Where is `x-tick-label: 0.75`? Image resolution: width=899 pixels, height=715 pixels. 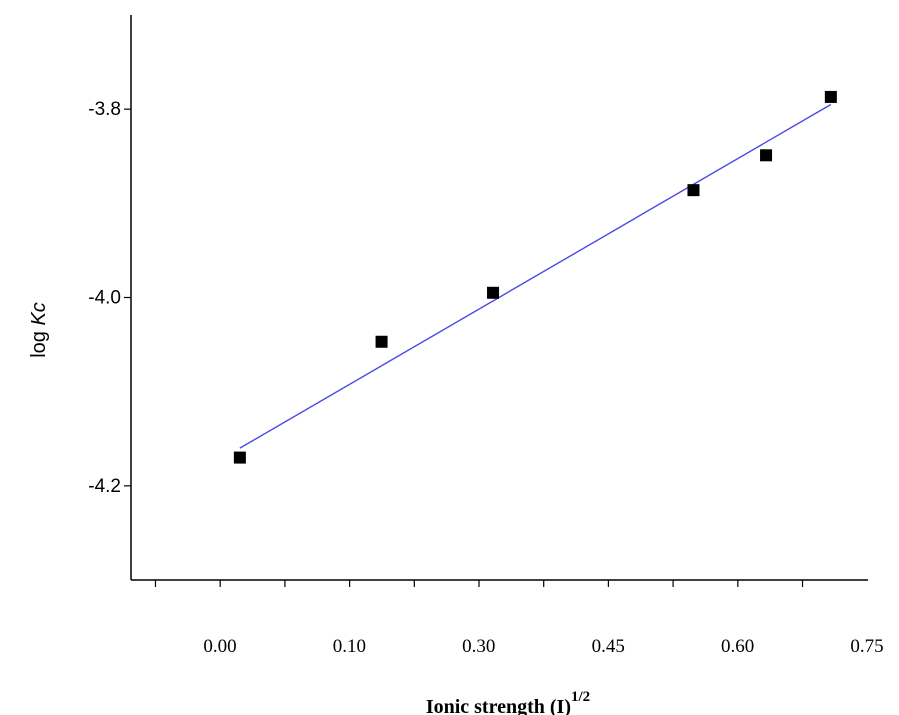
x-tick-label: 0.75 is located at coordinates (866, 646).